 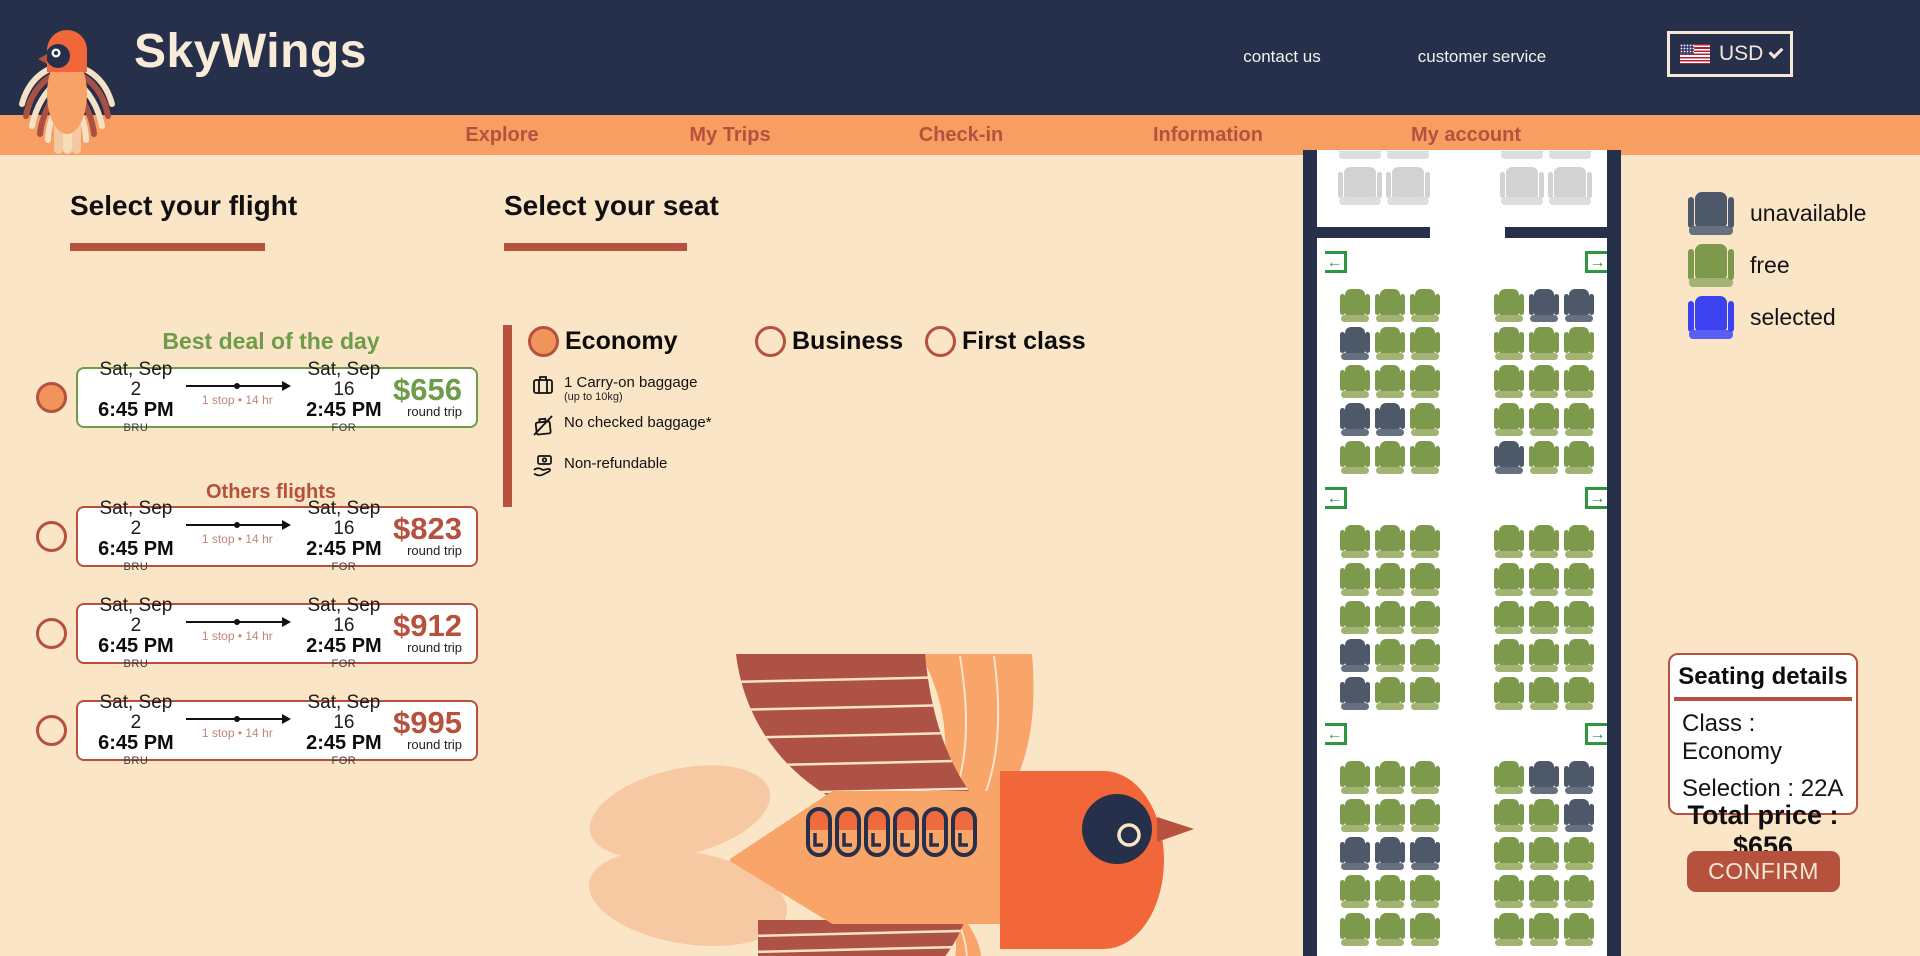 I want to click on nav-information: Information, so click(x=1208, y=135).